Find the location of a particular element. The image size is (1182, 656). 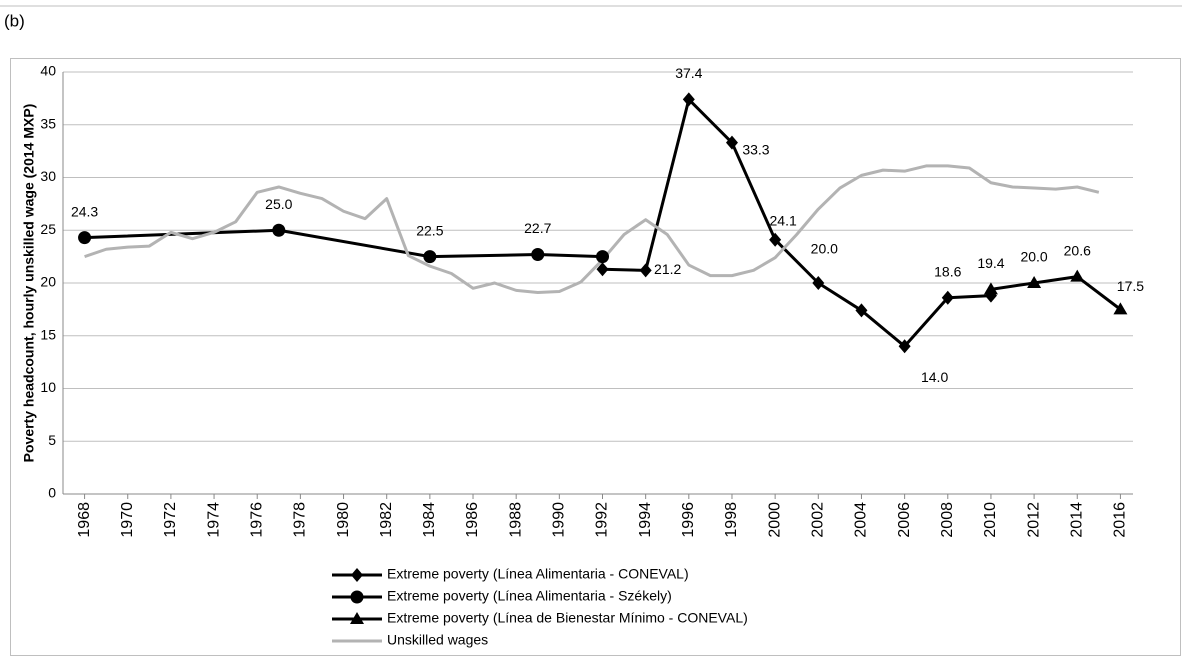

y-tick-label: 15 is located at coordinates (48, 334).